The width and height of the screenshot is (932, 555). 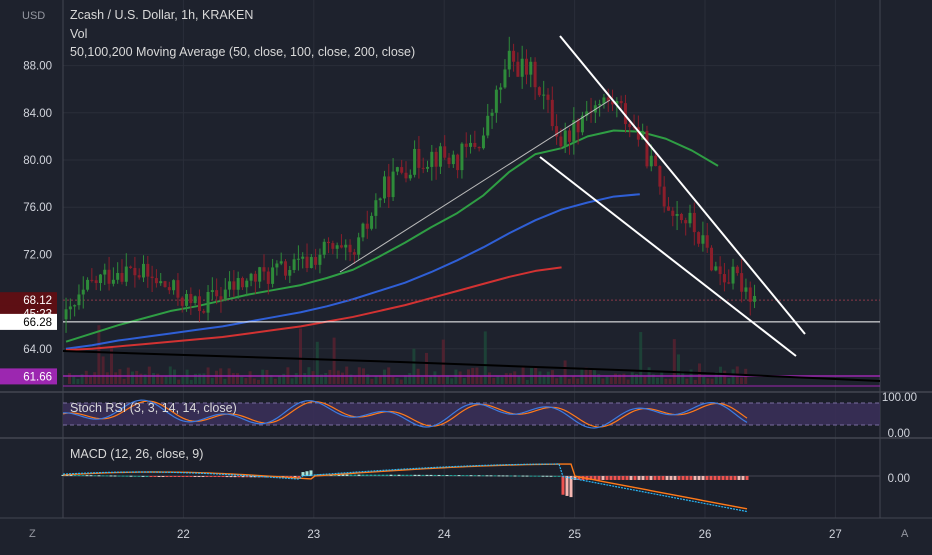 What do you see at coordinates (136, 454) in the screenshot?
I see `macd-legend: MACD (12, 26, close, 9)` at bounding box center [136, 454].